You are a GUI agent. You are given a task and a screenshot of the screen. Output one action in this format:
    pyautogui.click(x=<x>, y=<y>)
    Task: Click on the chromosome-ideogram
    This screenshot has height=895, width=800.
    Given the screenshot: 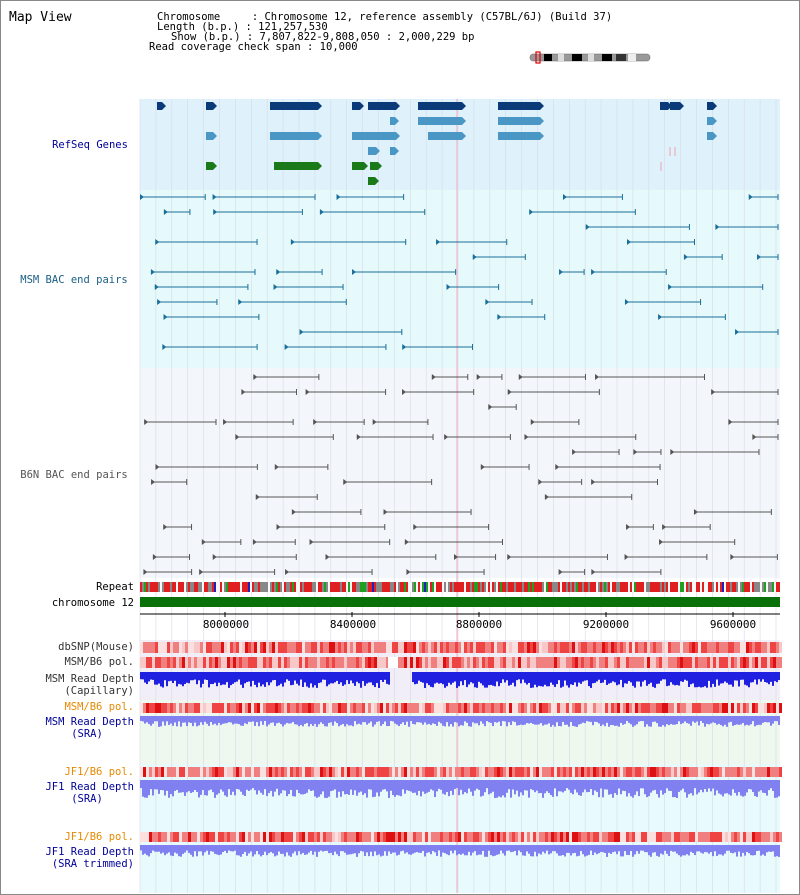 What is the action you would take?
    pyautogui.click(x=591, y=58)
    